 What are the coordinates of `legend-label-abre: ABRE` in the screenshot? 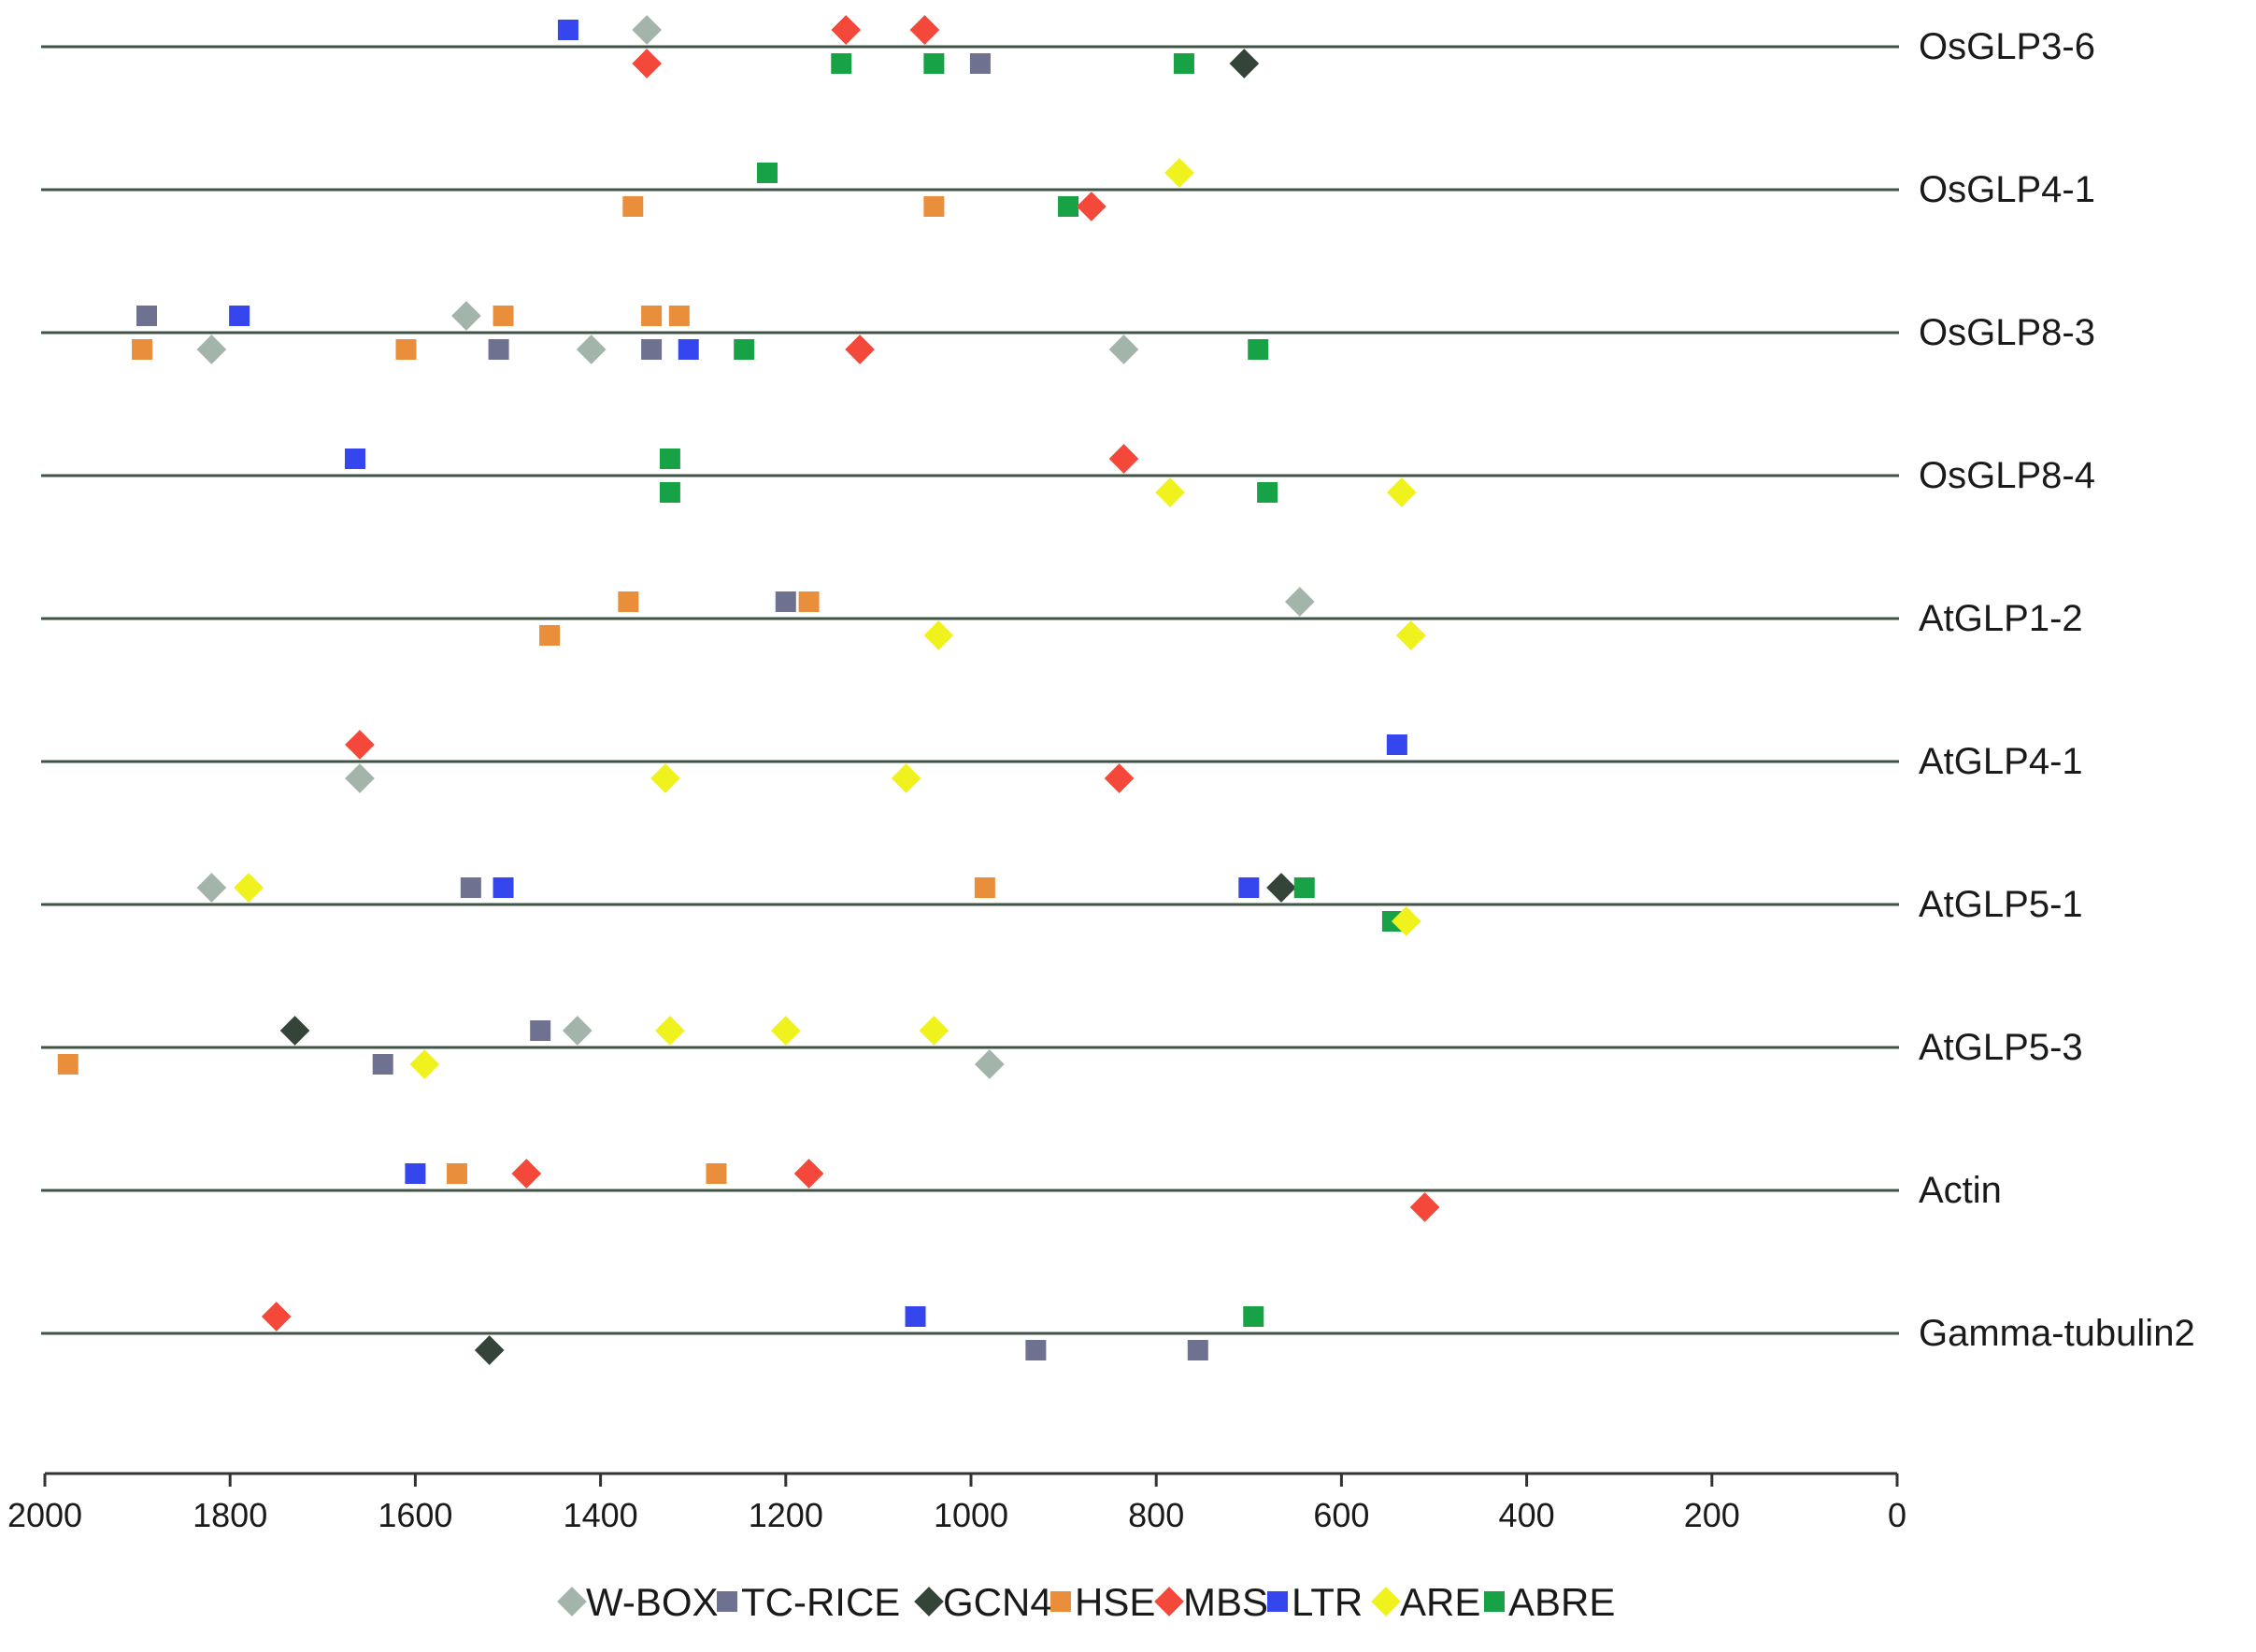 It's located at (1561, 1602).